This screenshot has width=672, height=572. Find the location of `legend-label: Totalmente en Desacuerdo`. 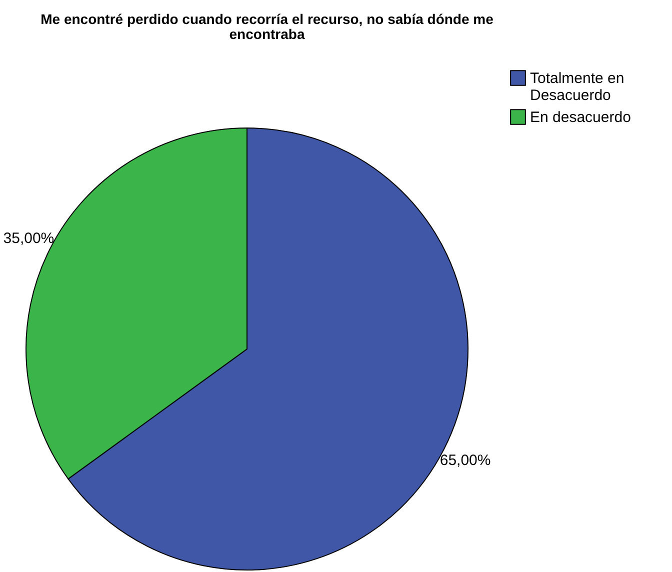

legend-label: Totalmente en Desacuerdo is located at coordinates (577, 87).